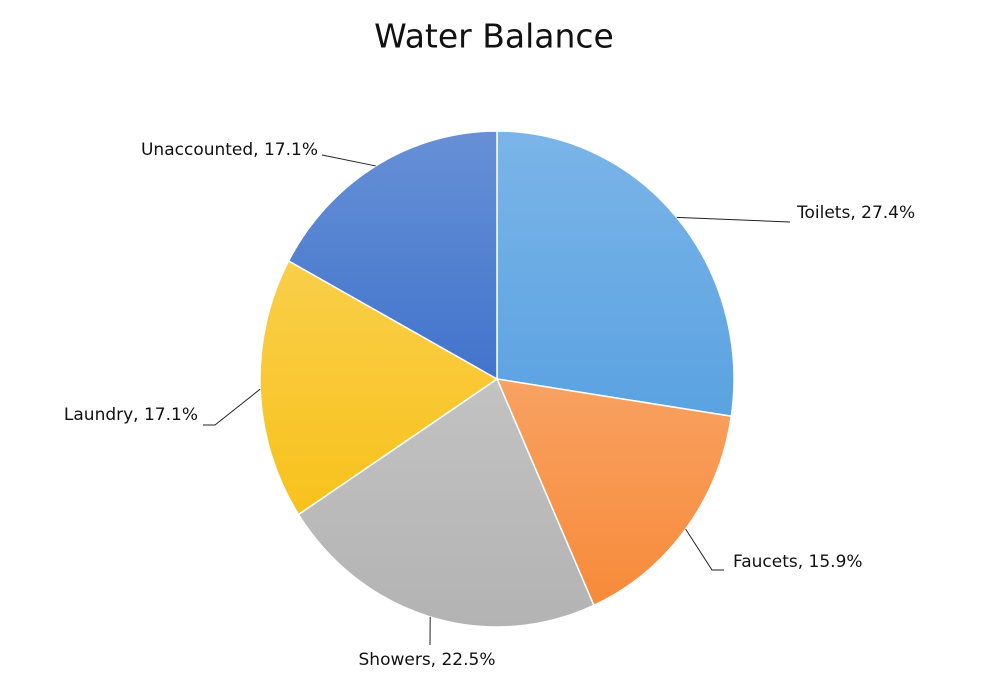  Describe the element at coordinates (798, 562) in the screenshot. I see `data-label: Faucets, 15.9%` at that location.